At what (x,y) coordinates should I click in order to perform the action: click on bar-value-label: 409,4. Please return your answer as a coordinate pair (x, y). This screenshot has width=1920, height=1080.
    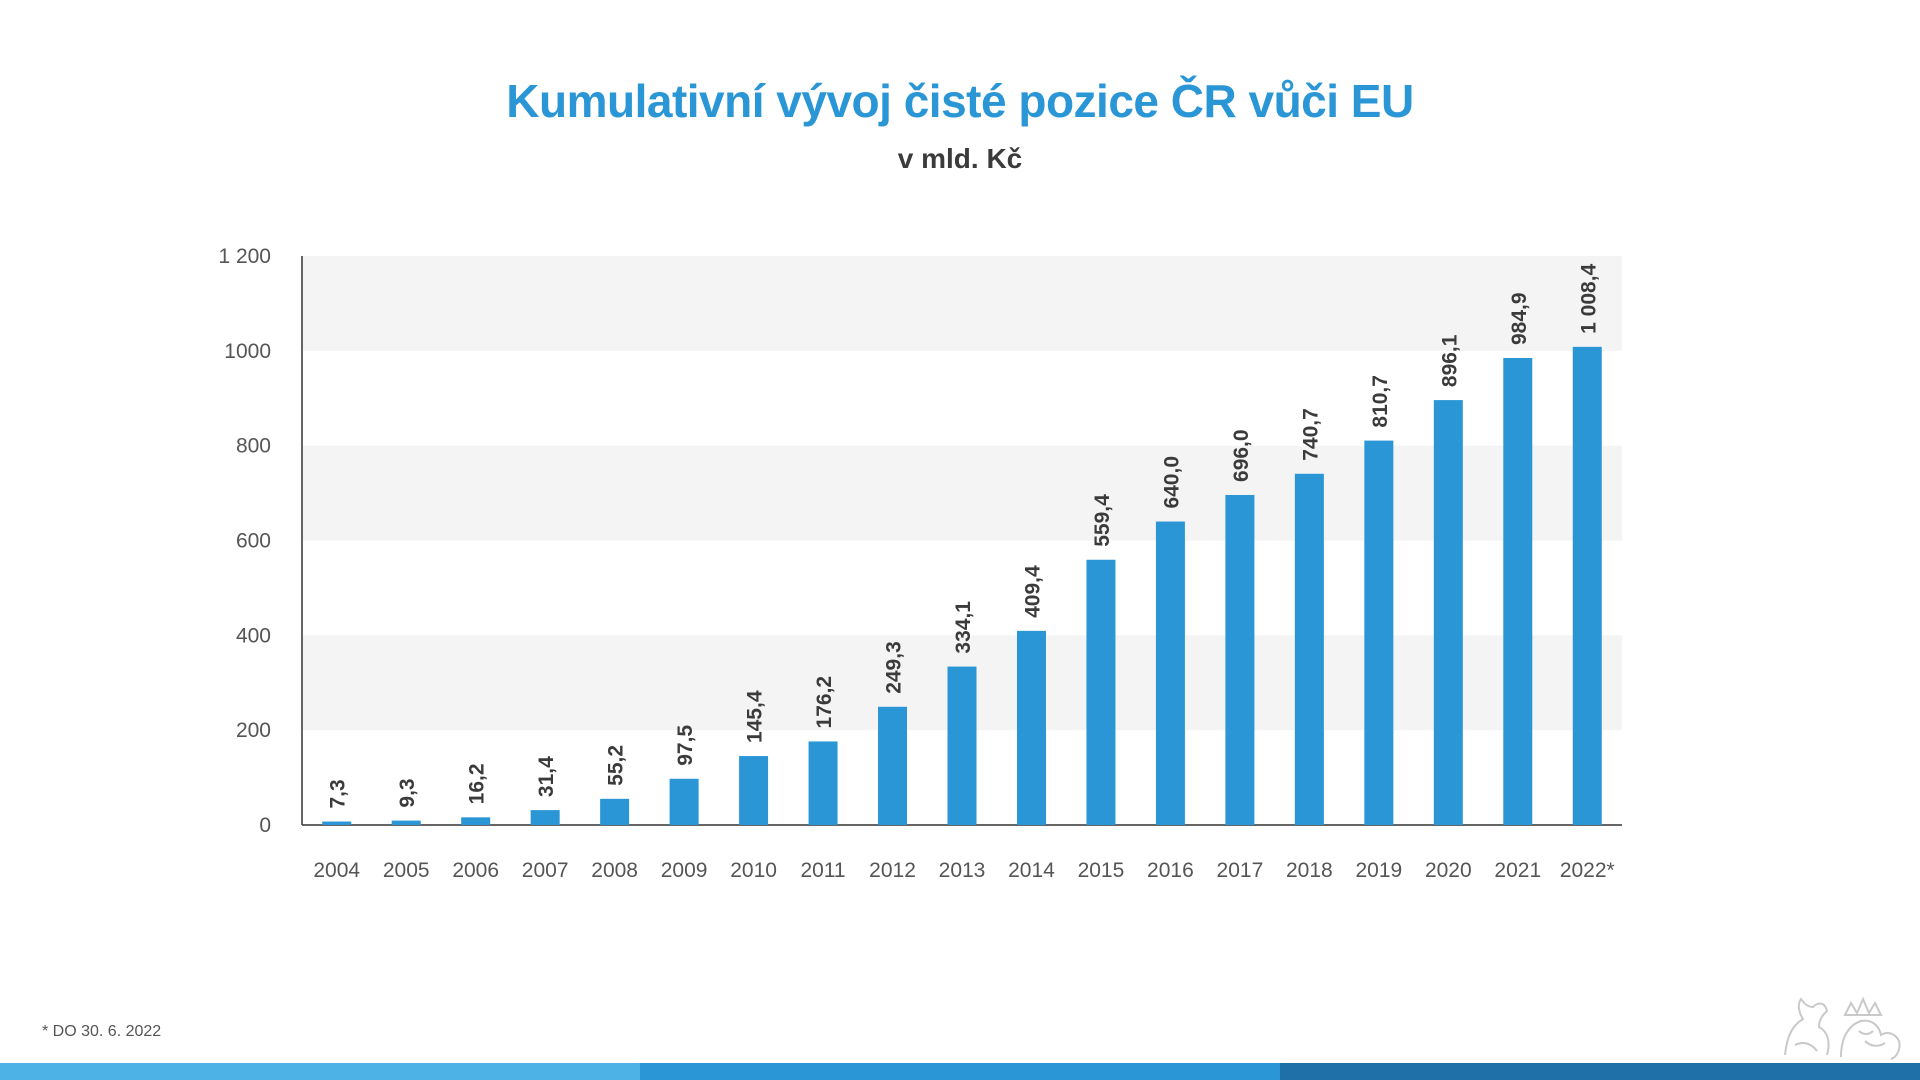
    Looking at the image, I should click on (1032, 591).